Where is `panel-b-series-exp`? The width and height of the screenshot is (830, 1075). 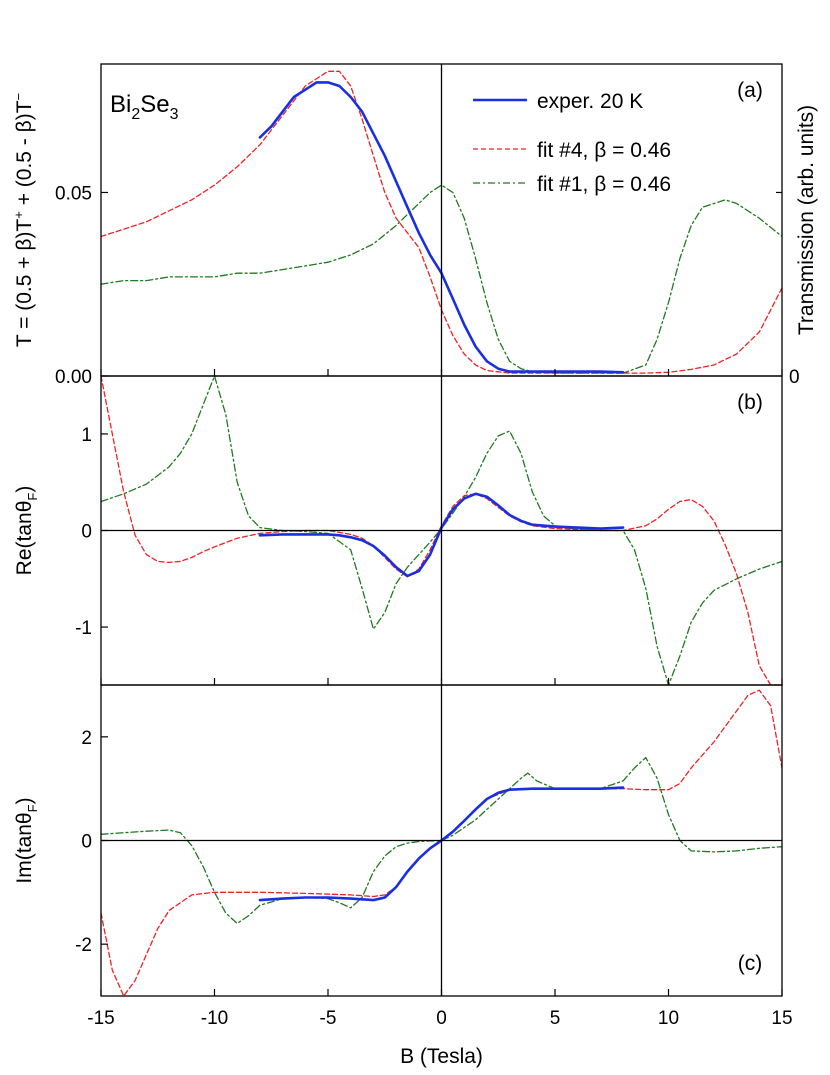 panel-b-series-exp is located at coordinates (441, 535).